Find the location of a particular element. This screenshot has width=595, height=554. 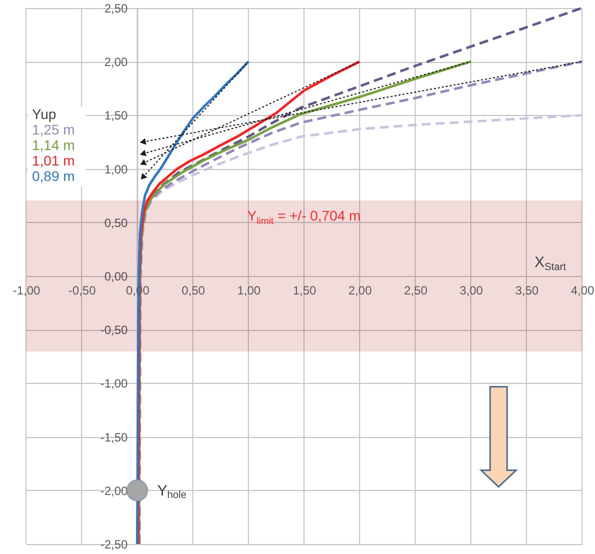

x-tick-label: 4,00 is located at coordinates (582, 291).